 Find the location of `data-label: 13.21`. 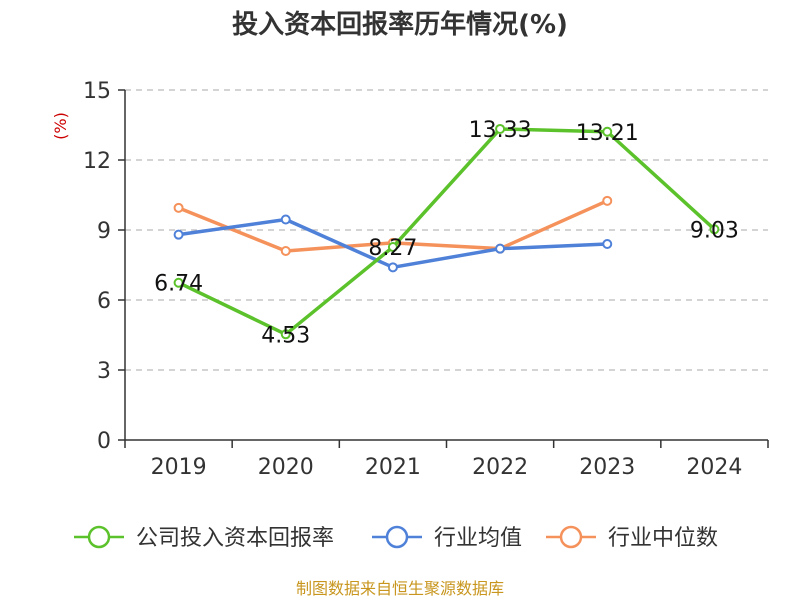

data-label: 13.21 is located at coordinates (607, 133).